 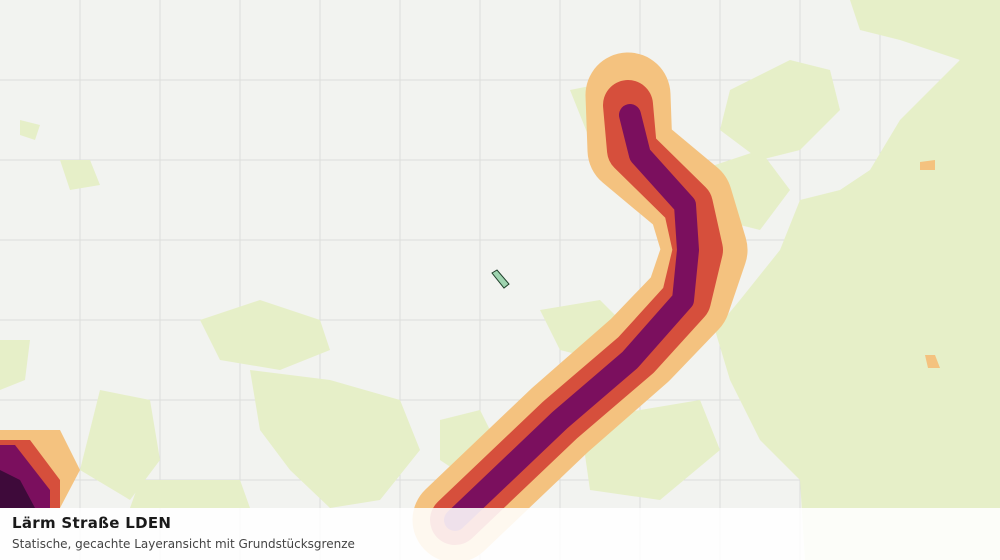 I want to click on parcel-boundary, so click(x=500, y=279).